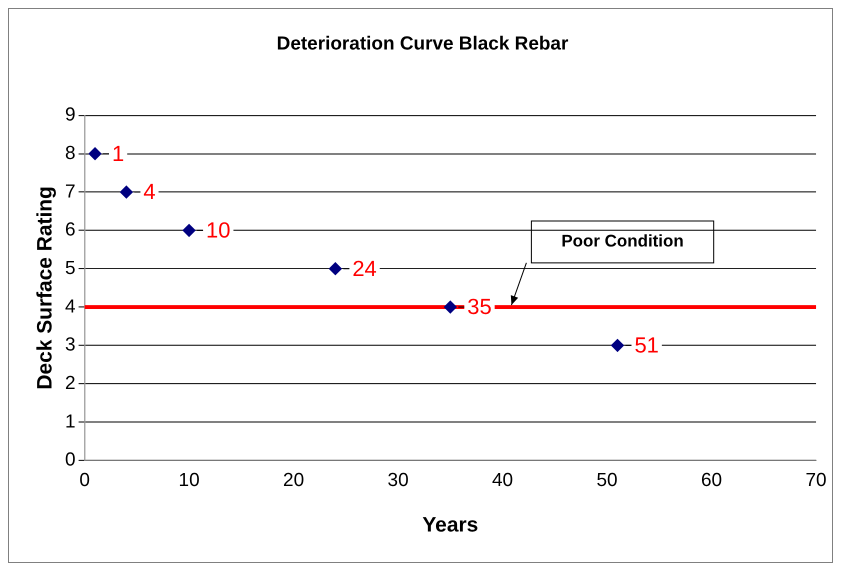 The width and height of the screenshot is (843, 573). What do you see at coordinates (70, 191) in the screenshot?
I see `y-tick-label: 7` at bounding box center [70, 191].